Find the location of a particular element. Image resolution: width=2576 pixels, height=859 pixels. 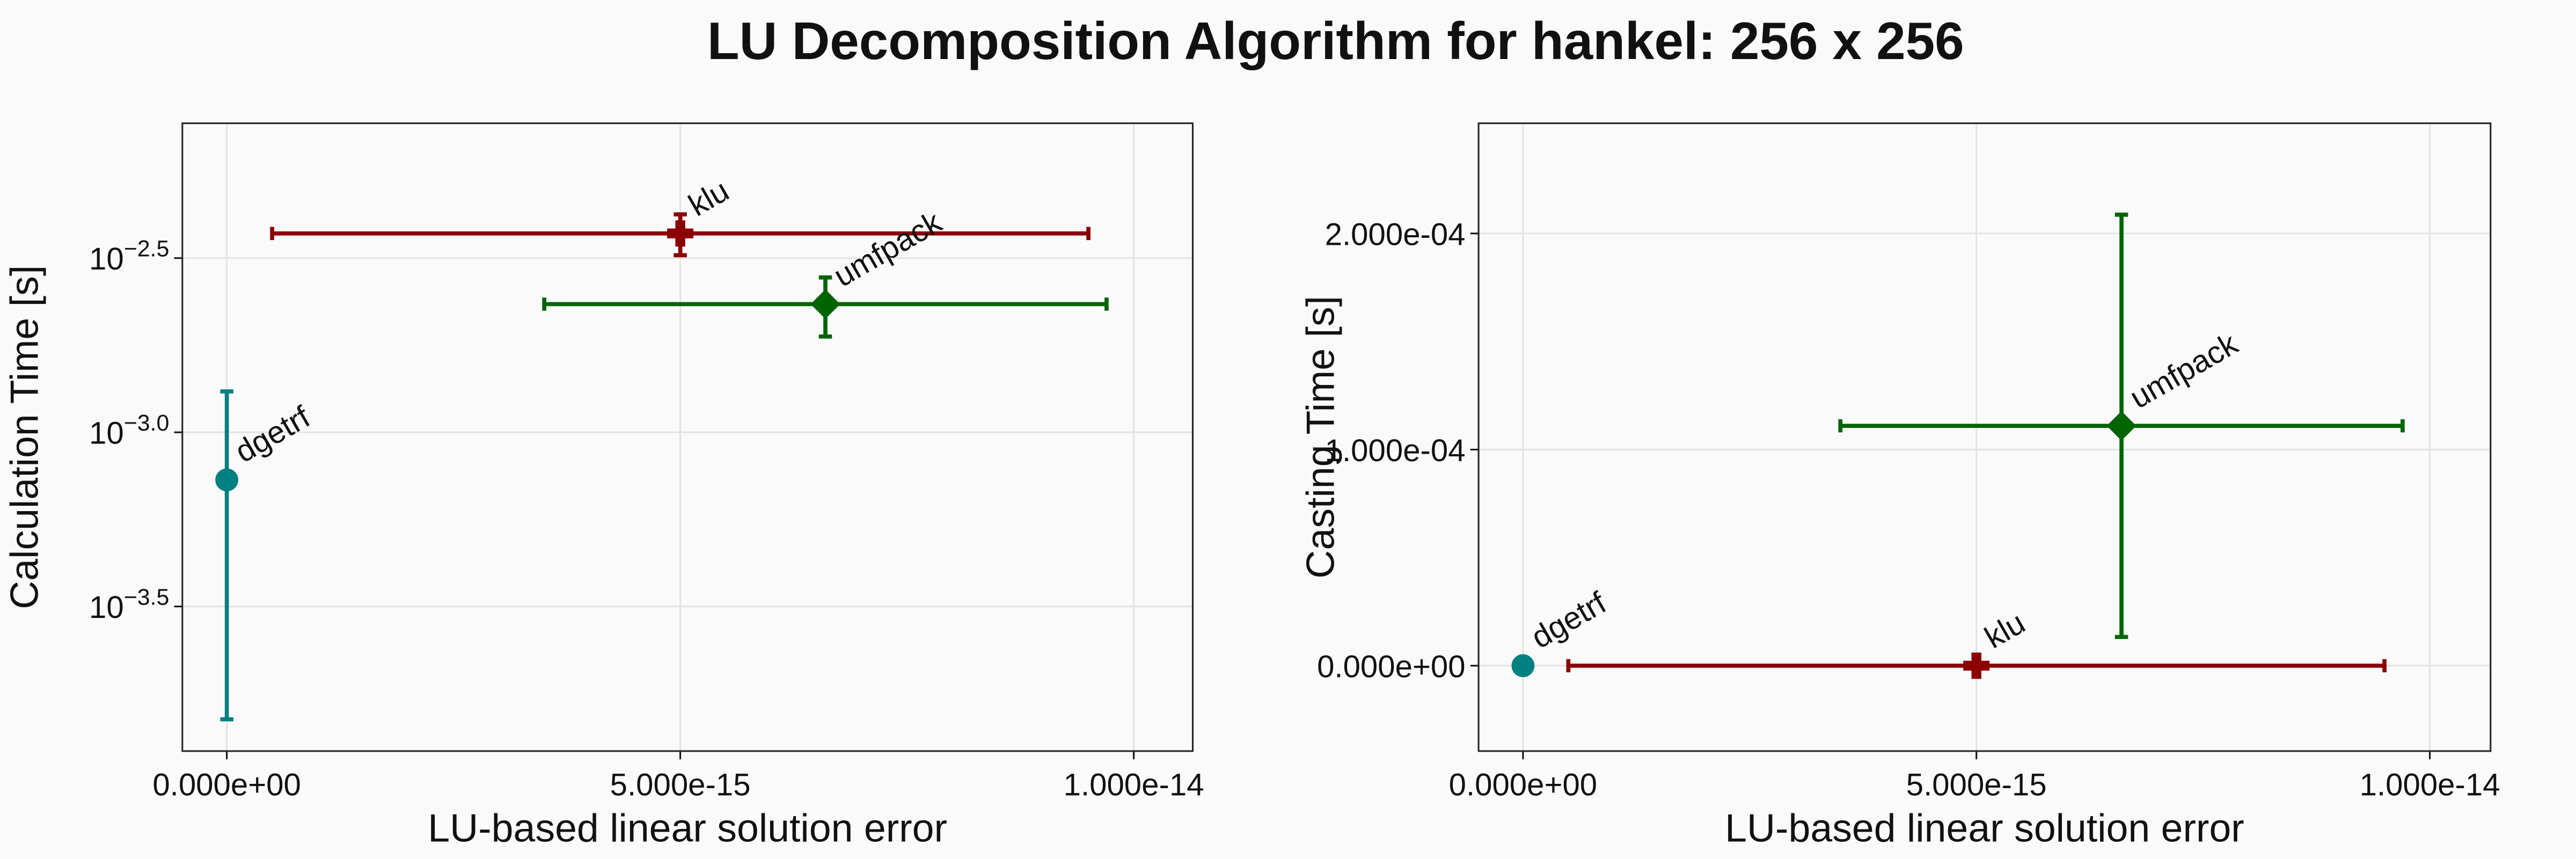

y-axis-label: Casting Time [s] is located at coordinates (1320, 437).